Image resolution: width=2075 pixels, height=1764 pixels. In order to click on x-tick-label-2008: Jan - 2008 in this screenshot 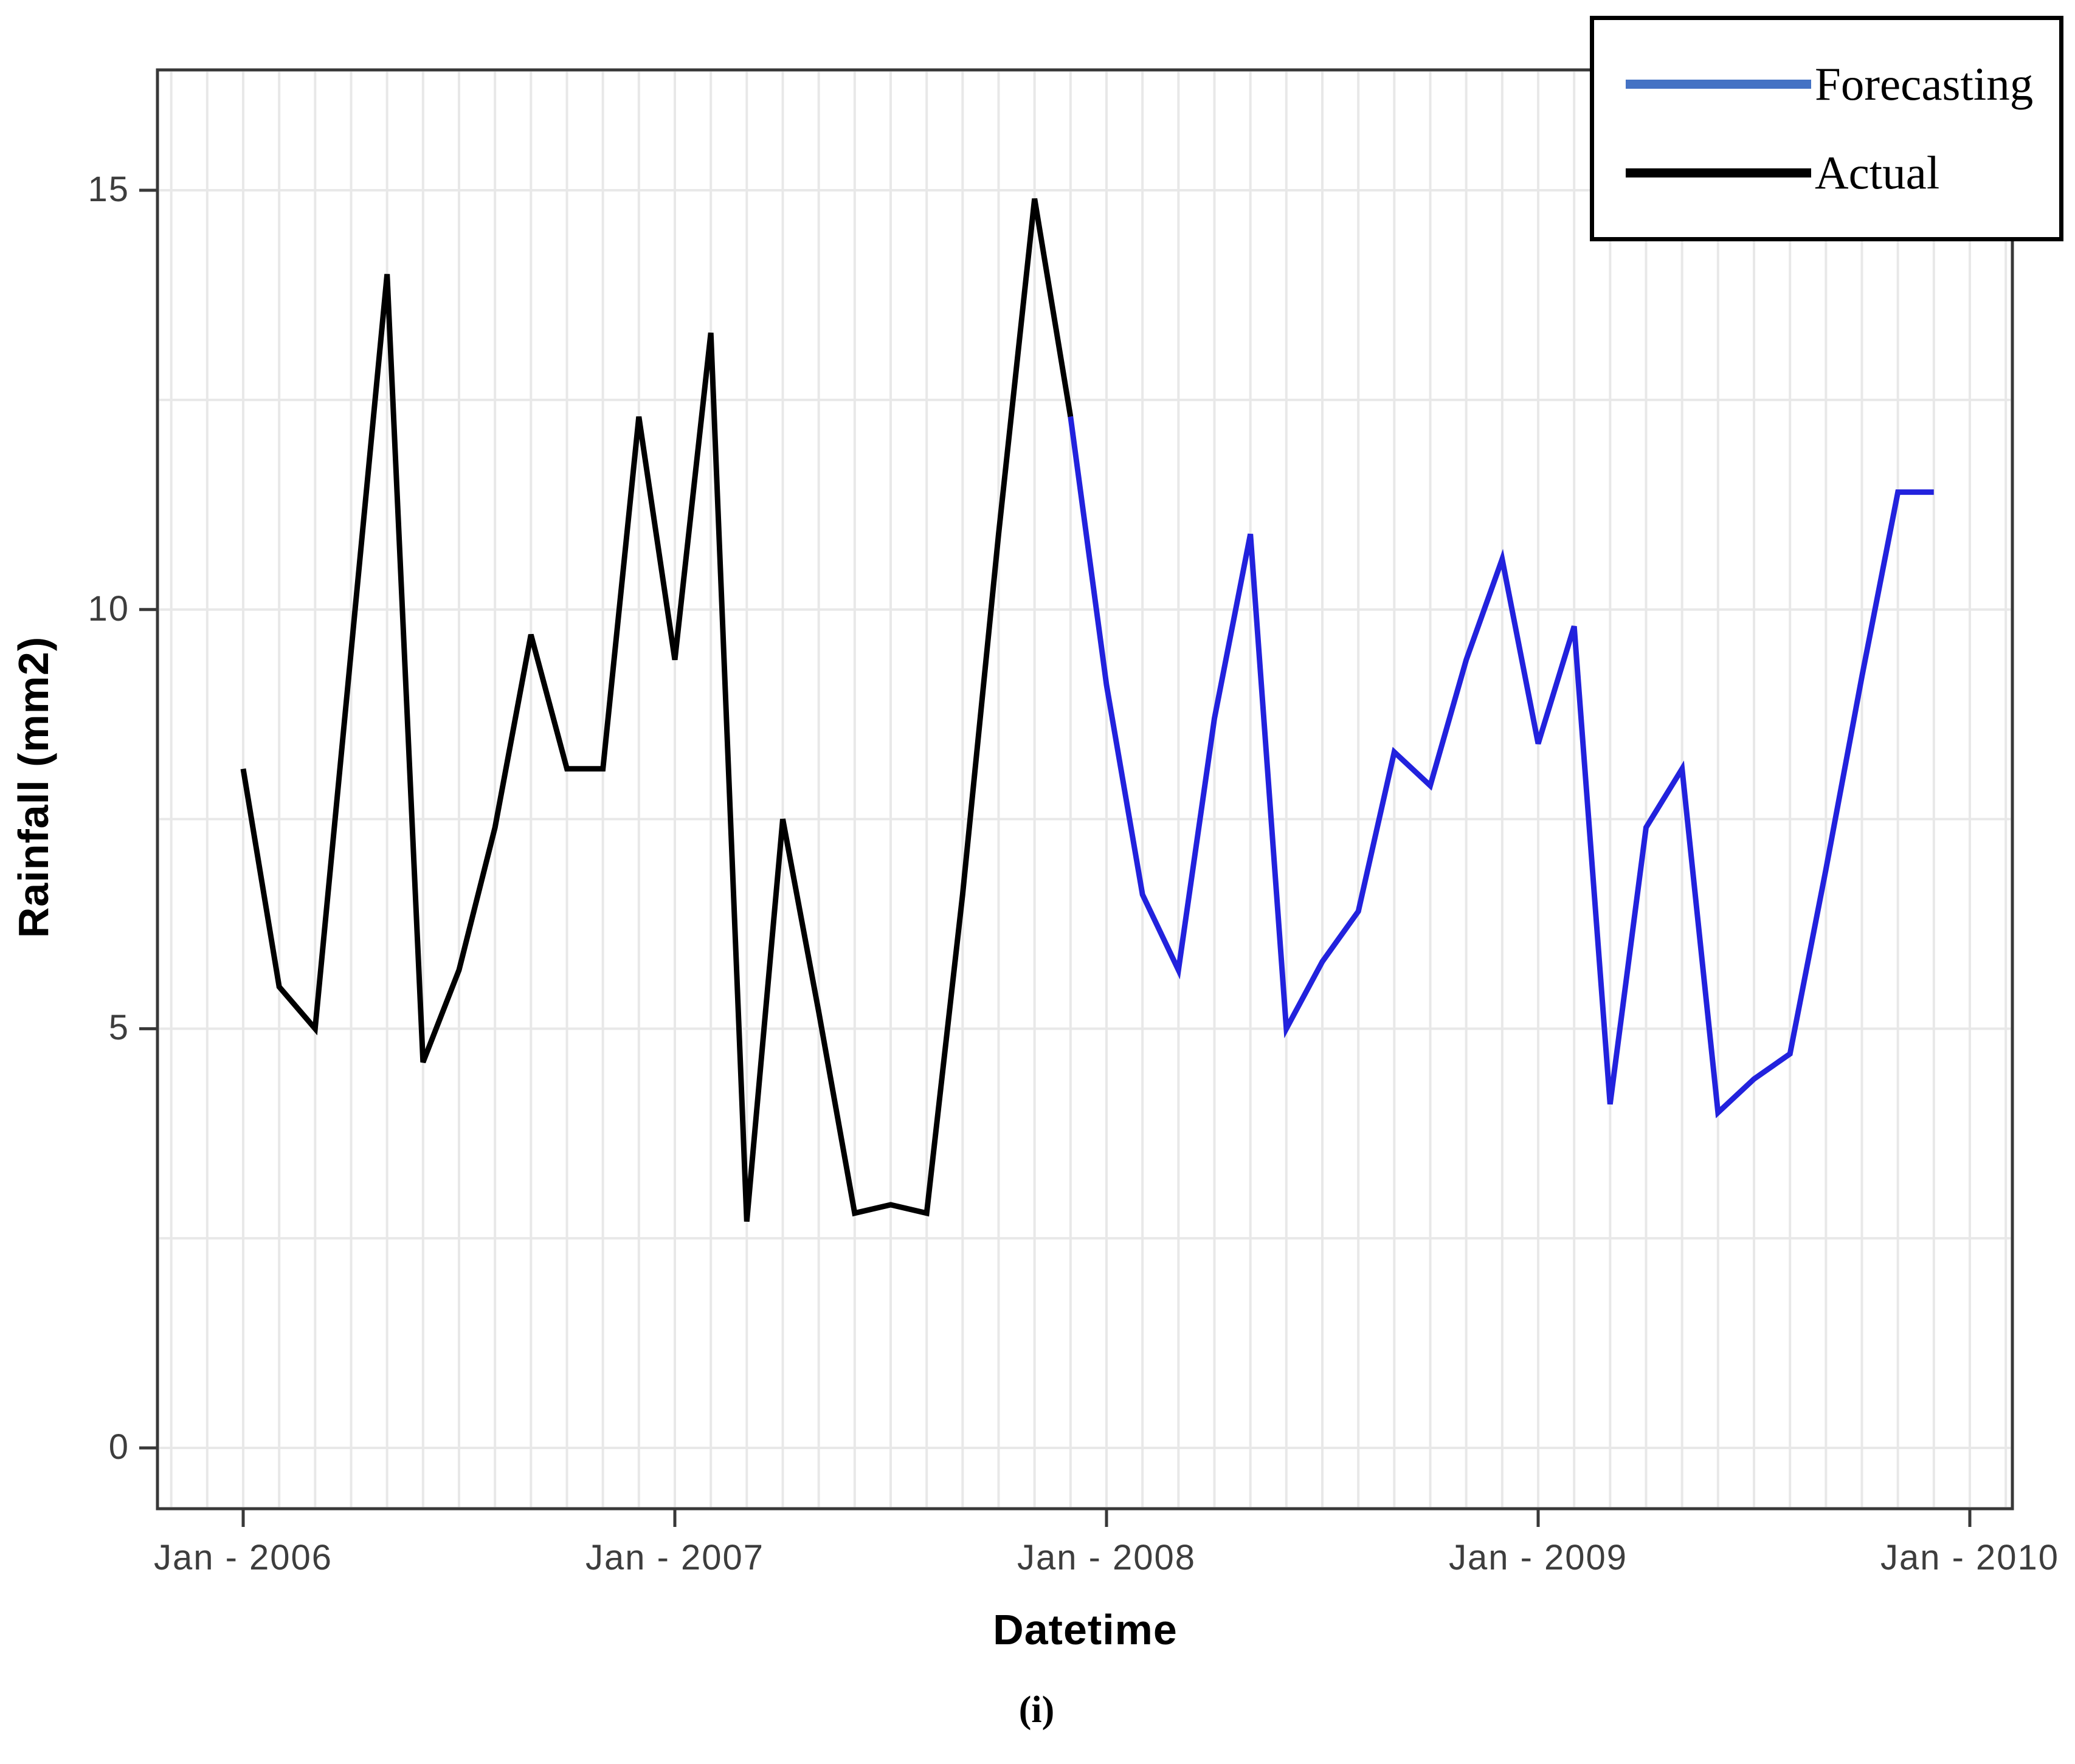, I will do `click(1106, 1557)`.